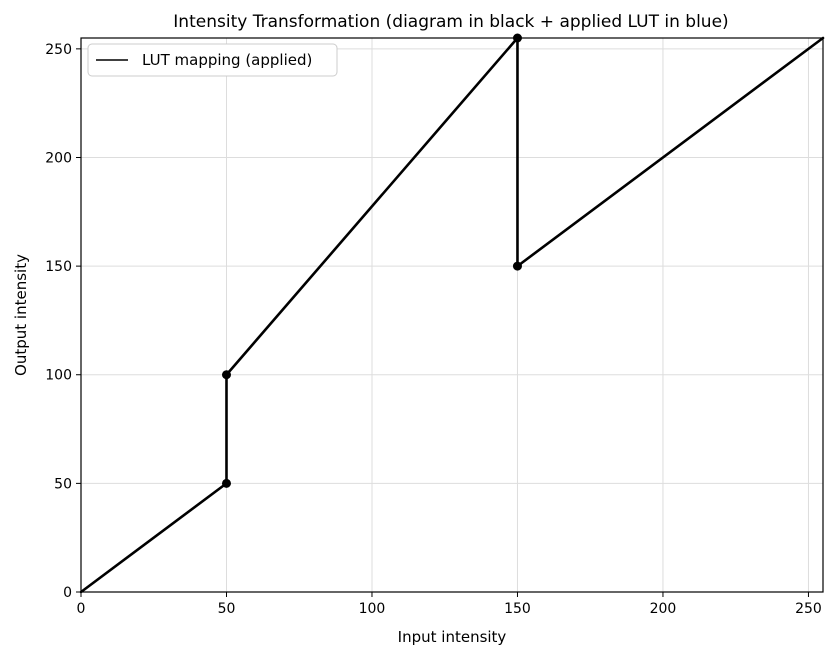 This screenshot has width=837, height=657. Describe the element at coordinates (21, 315) in the screenshot. I see `y-axis-label: Output intensity` at that location.